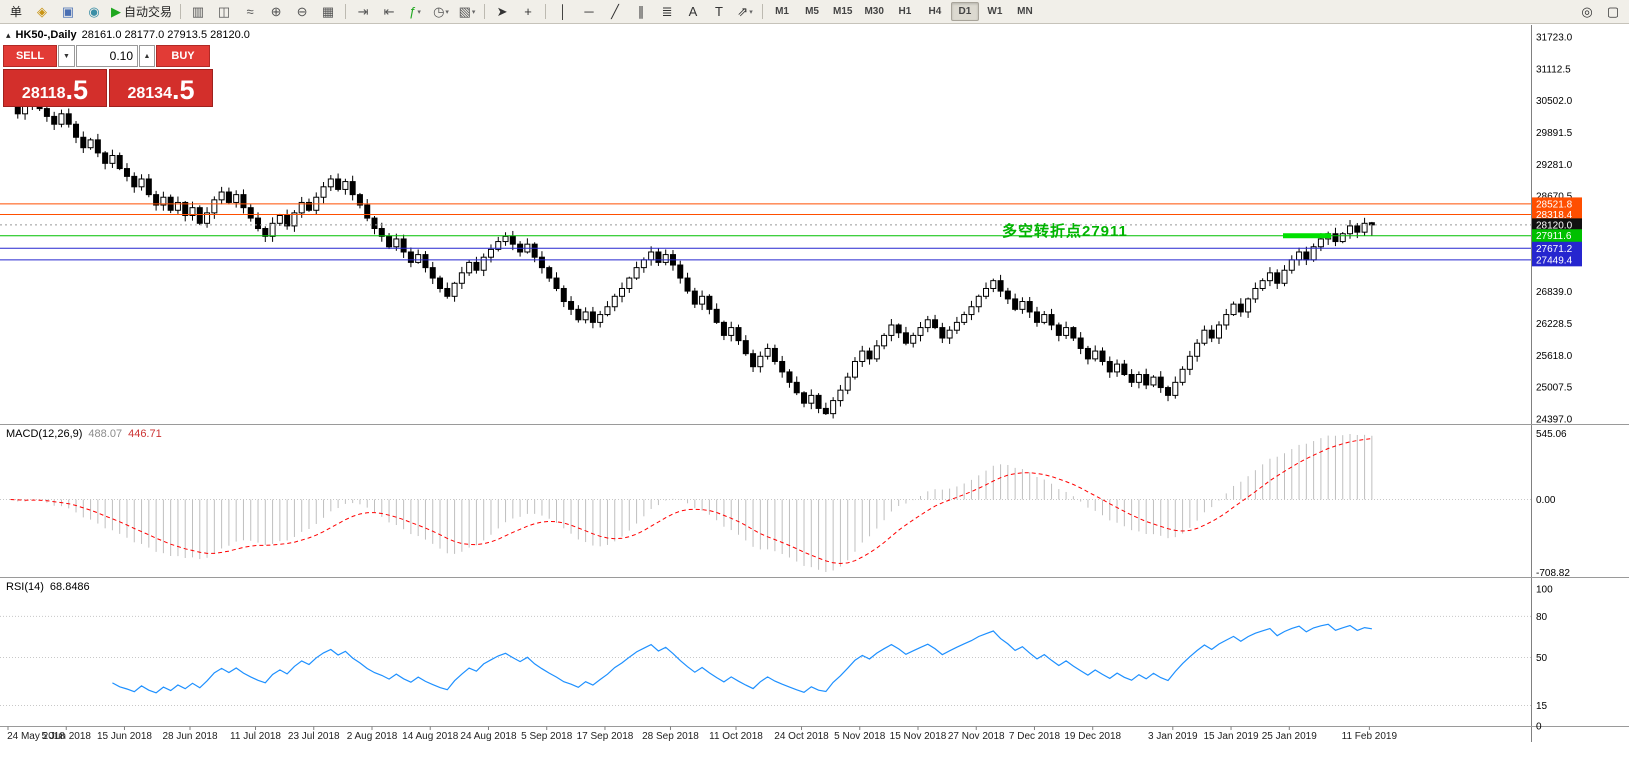 This screenshot has height=769, width=1629. What do you see at coordinates (467, 12) in the screenshot?
I see `templates-icon: ▧ ▾` at bounding box center [467, 12].